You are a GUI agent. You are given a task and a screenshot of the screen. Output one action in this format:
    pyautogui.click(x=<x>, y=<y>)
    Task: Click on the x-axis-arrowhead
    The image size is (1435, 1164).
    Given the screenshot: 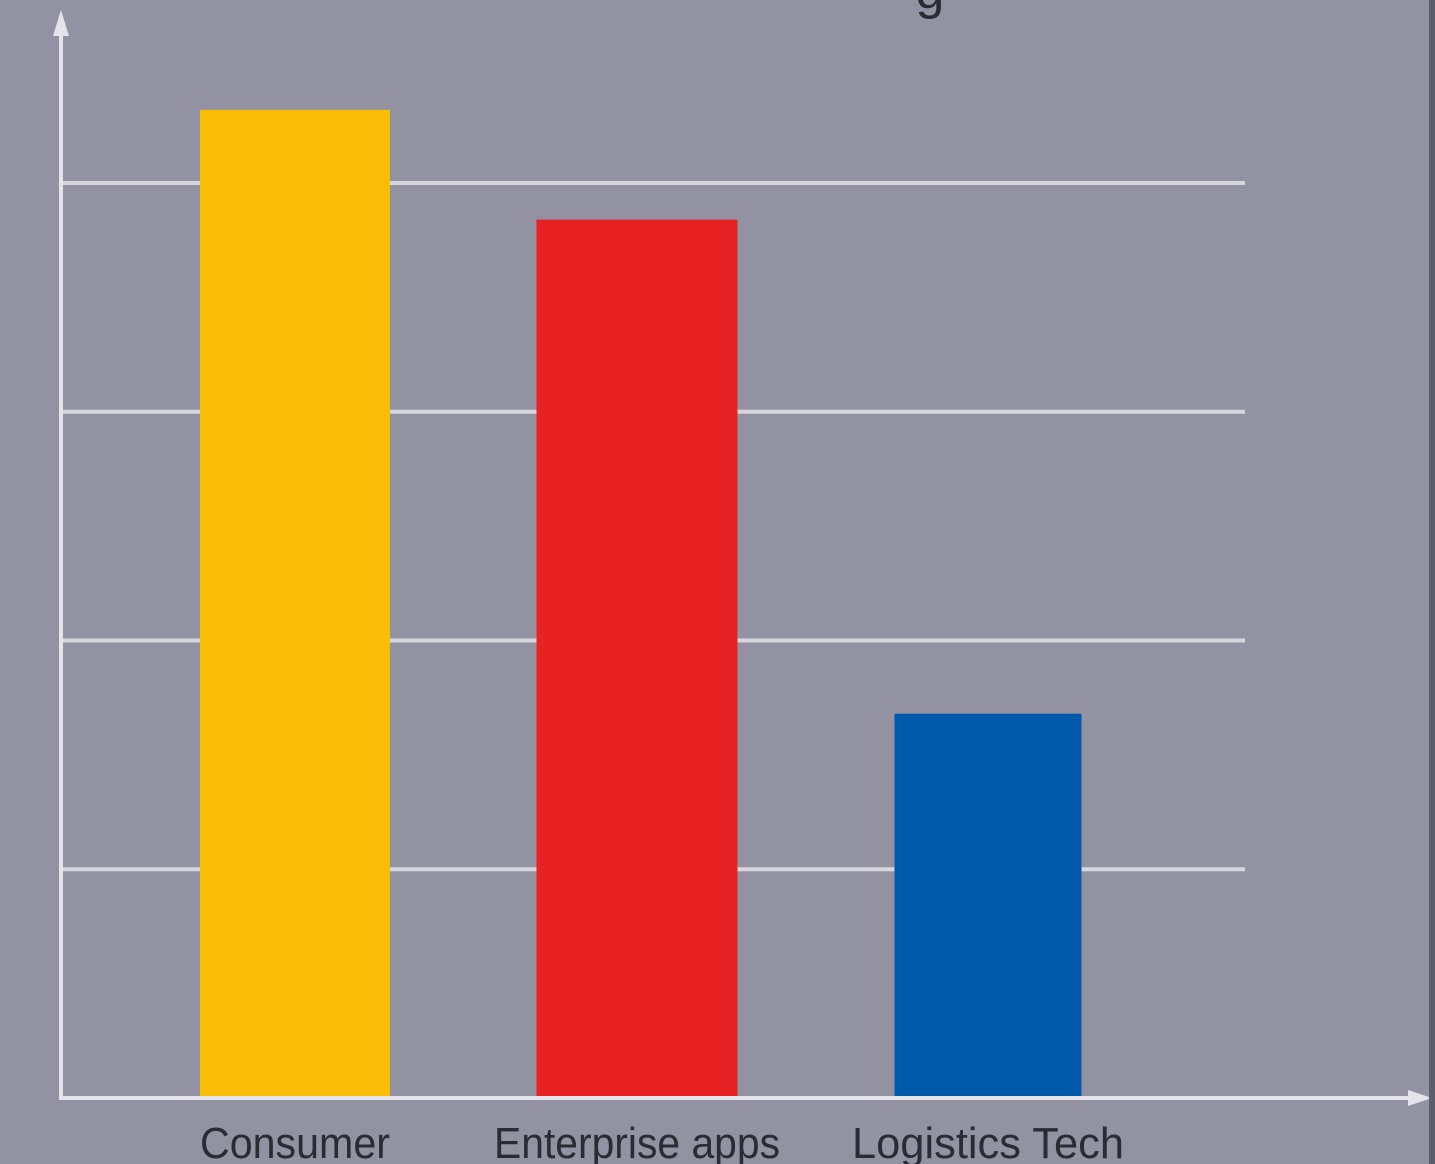 What is the action you would take?
    pyautogui.click(x=1420, y=1098)
    